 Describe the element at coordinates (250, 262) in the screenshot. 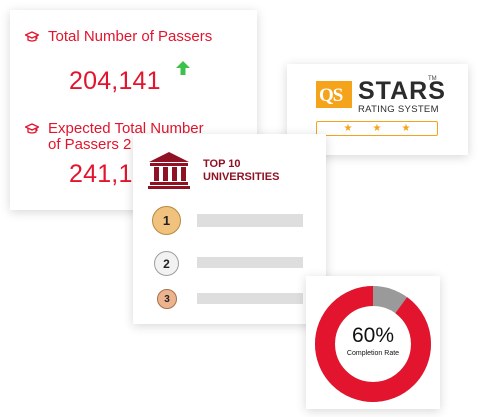

I see `rank-2-bar` at that location.